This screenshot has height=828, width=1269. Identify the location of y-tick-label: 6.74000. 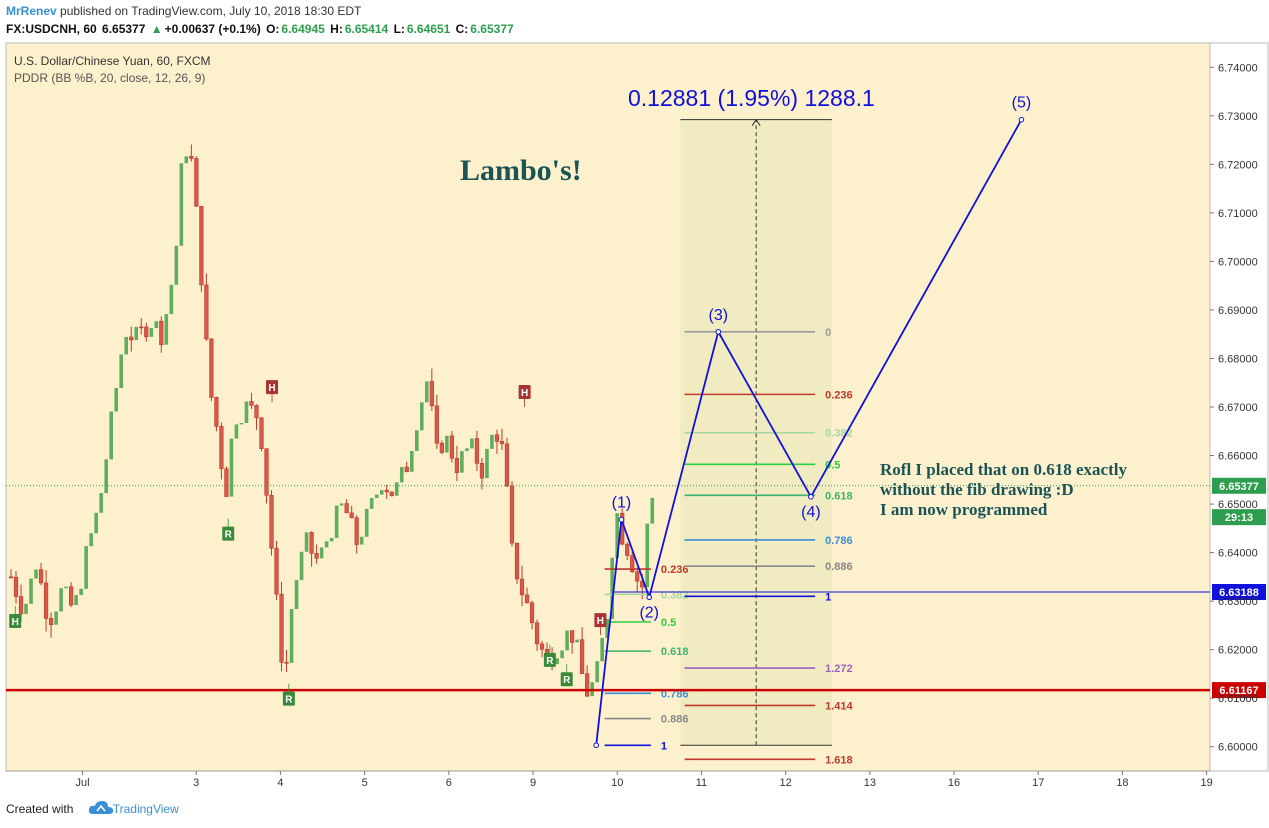
(1238, 68).